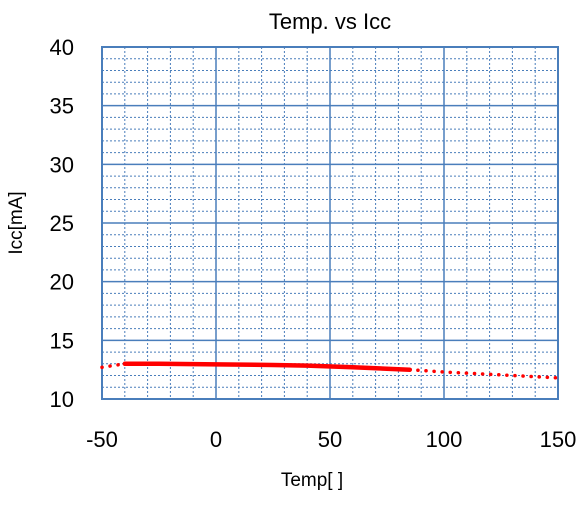  Describe the element at coordinates (267, 366) in the screenshot. I see `solid-series-line` at that location.